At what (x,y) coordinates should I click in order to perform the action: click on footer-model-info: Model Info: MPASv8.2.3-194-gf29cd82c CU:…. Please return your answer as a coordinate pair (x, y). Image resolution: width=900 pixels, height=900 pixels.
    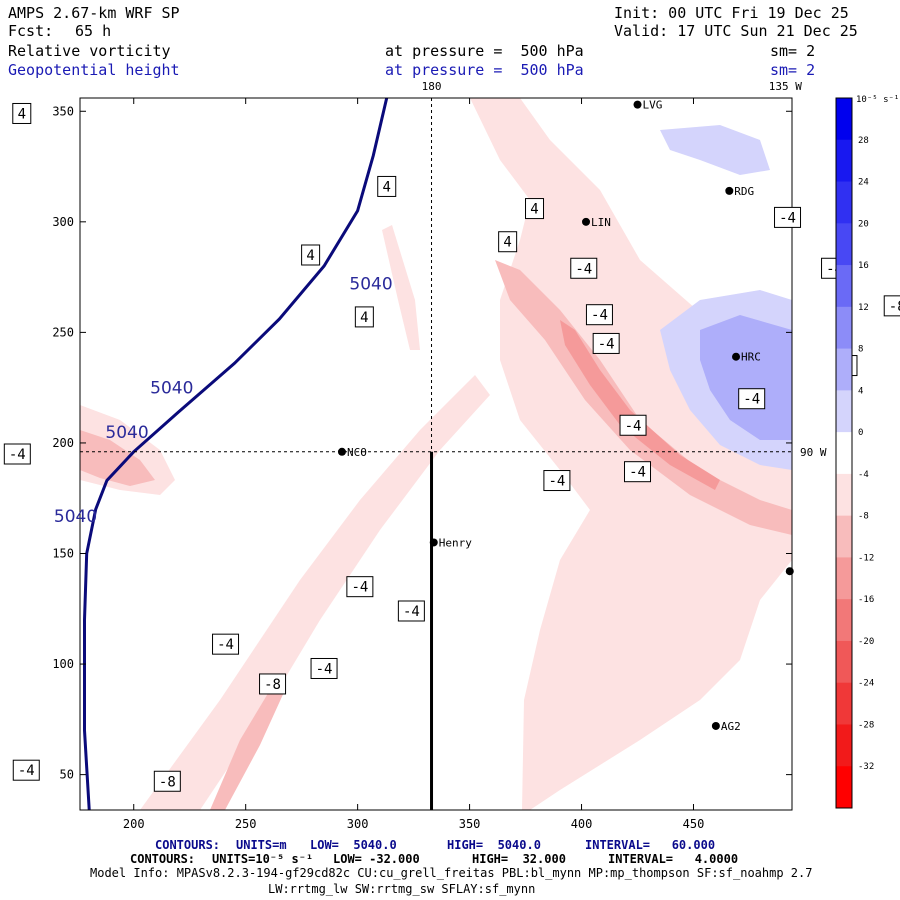
    Looking at the image, I should click on (451, 873).